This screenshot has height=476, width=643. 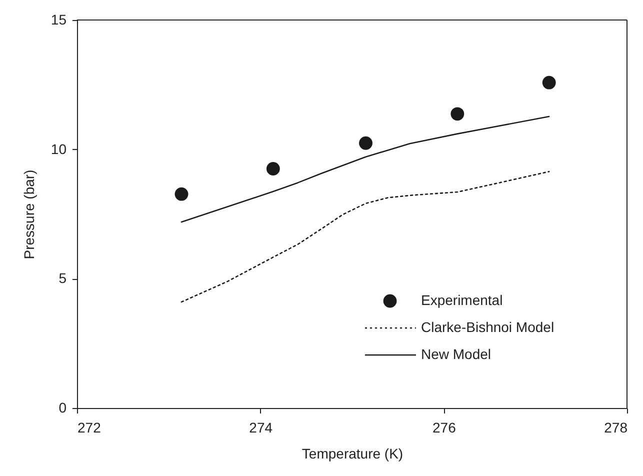 What do you see at coordinates (365, 169) in the screenshot?
I see `line-series` at bounding box center [365, 169].